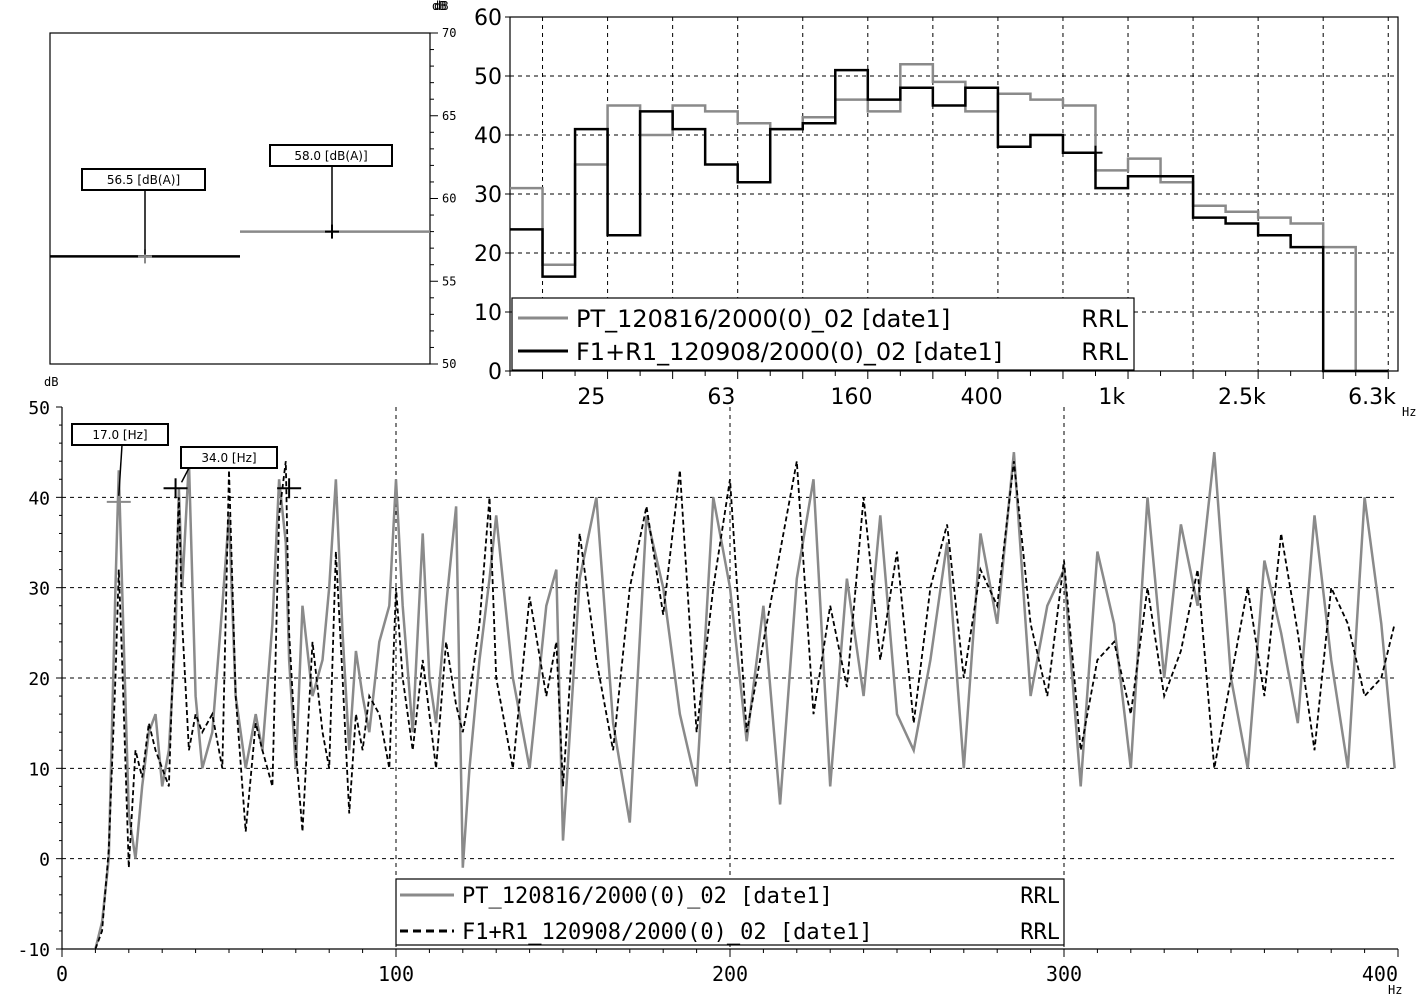  I want to click on octave-legend-label: F1+R1_120908/2000(0)_02 [date1], so click(789, 352).